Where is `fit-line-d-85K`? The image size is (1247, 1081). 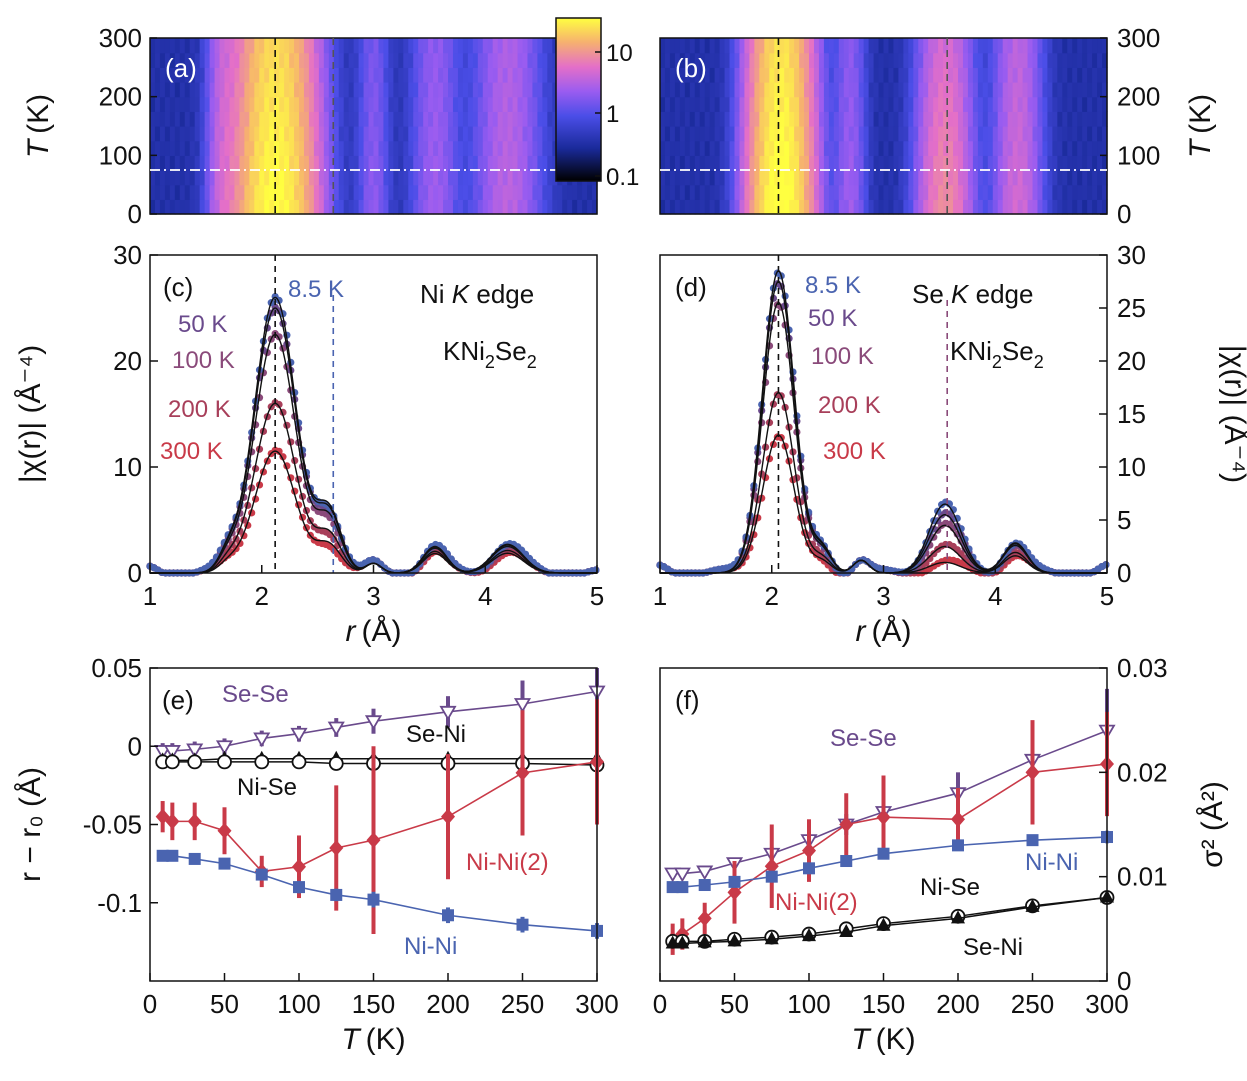
fit-line-d-85K is located at coordinates (883, 422).